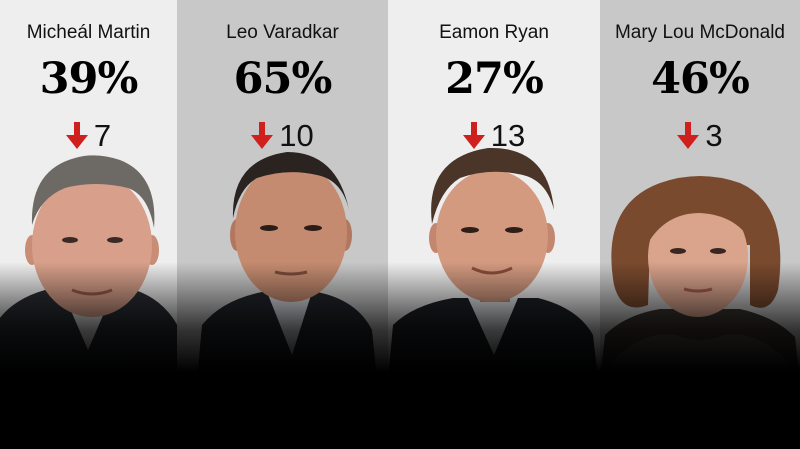 The width and height of the screenshot is (800, 449). What do you see at coordinates (714, 135) in the screenshot?
I see `rating-change-value: 3` at bounding box center [714, 135].